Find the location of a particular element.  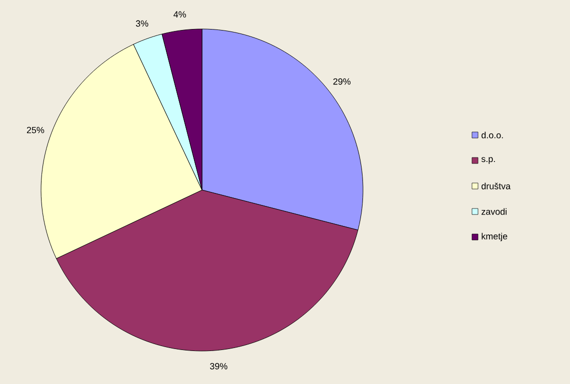

legend-label: s.p. is located at coordinates (488, 160).